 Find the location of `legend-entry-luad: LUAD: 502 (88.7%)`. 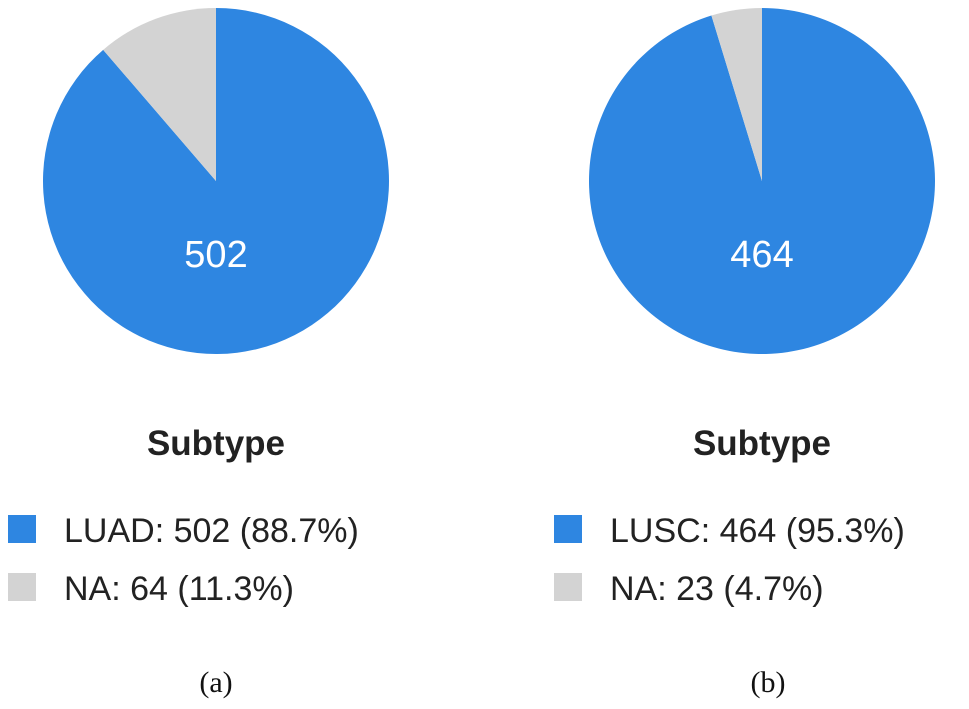

legend-entry-luad: LUAD: 502 (88.7%) is located at coordinates (211, 531).